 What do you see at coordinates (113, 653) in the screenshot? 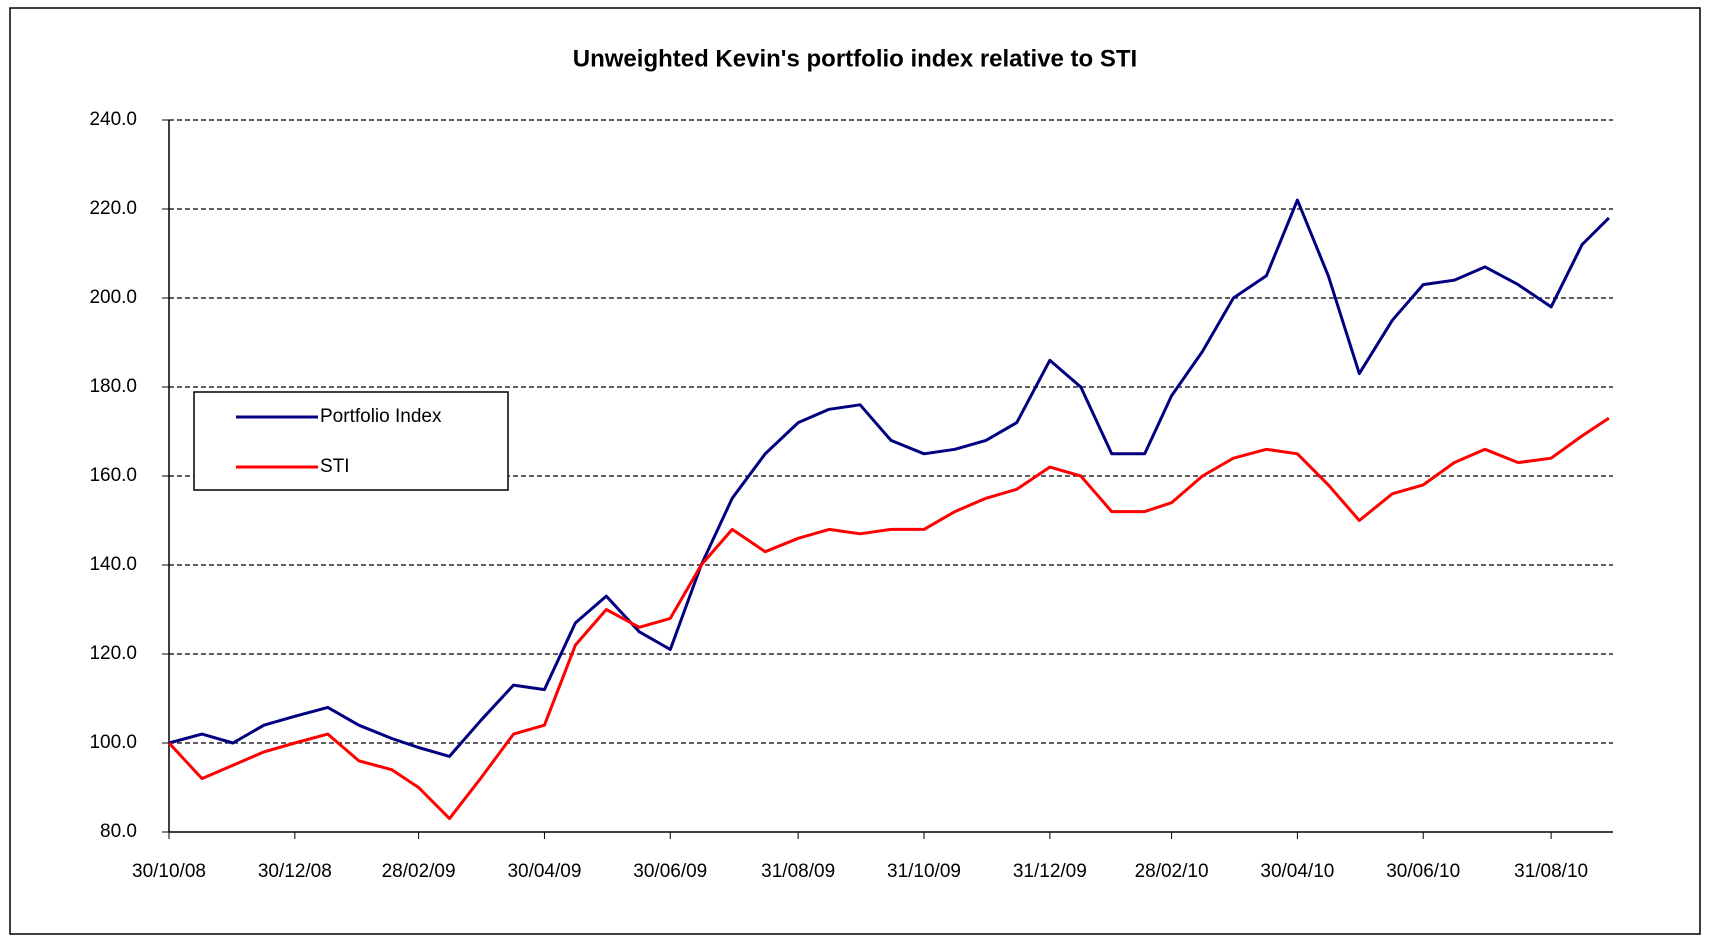
I see `y-tick-label: 120.0` at bounding box center [113, 653].